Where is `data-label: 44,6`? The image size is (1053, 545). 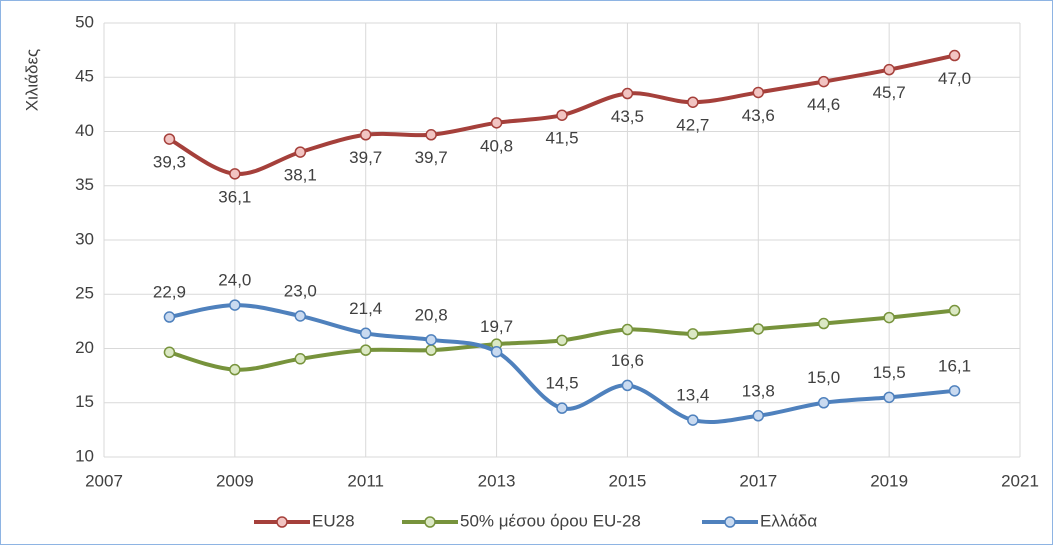 data-label: 44,6 is located at coordinates (823, 104).